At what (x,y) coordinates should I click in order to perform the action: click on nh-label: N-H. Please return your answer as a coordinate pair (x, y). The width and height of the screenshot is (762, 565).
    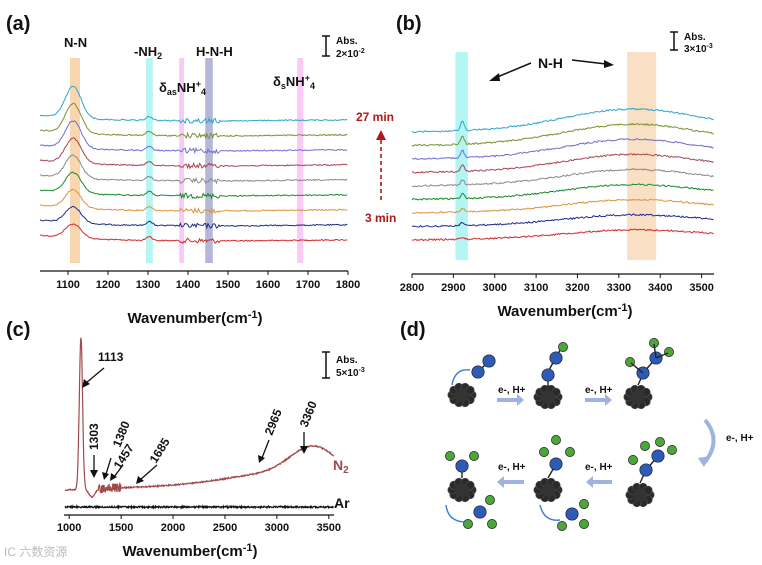
    Looking at the image, I should click on (550, 63).